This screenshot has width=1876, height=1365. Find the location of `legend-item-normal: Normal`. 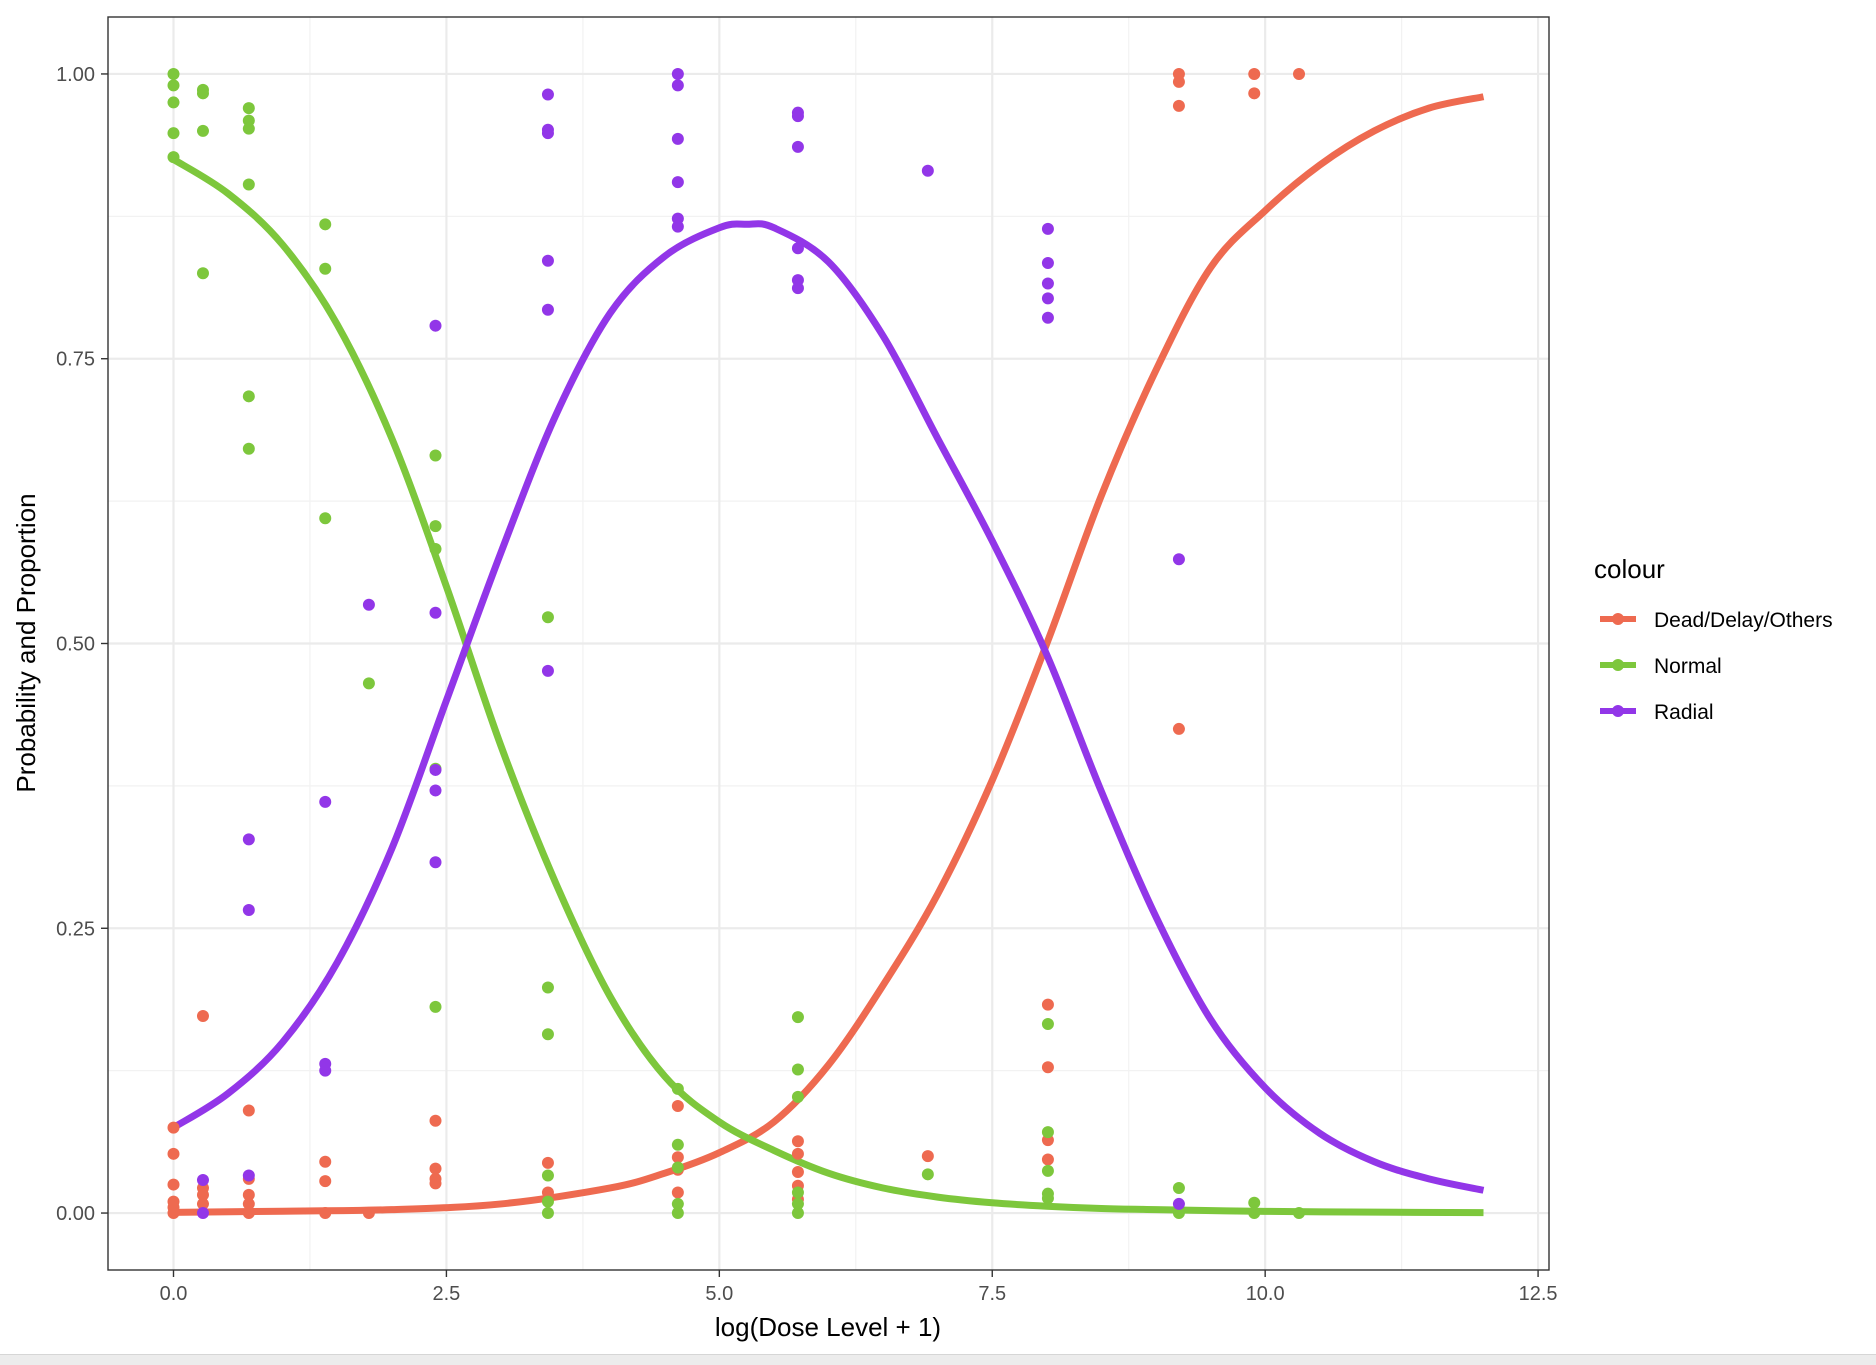

legend-item-normal: Normal is located at coordinates (1661, 666).